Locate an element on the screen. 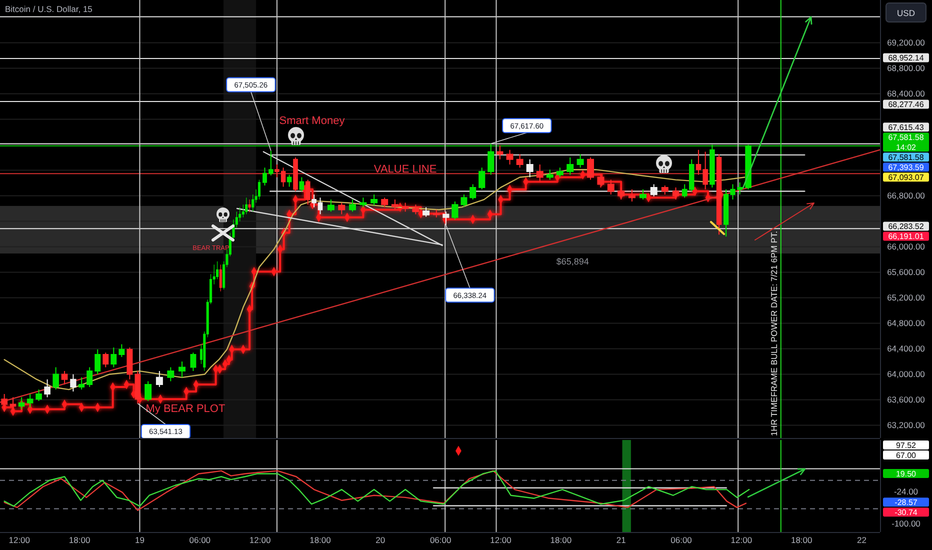  annotation: $65,894 is located at coordinates (572, 261).